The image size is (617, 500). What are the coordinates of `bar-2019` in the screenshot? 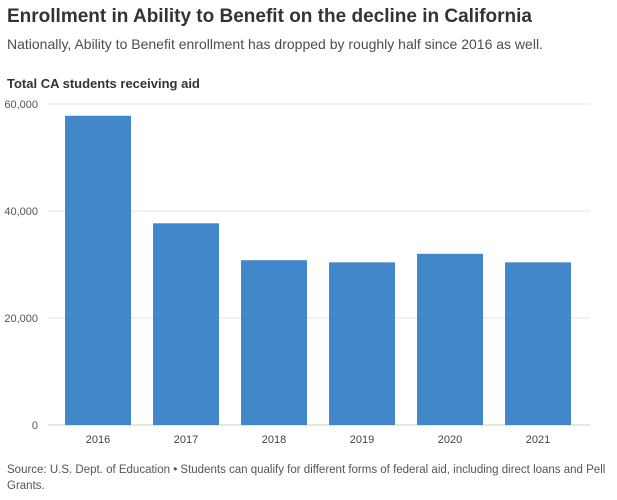 It's located at (362, 343).